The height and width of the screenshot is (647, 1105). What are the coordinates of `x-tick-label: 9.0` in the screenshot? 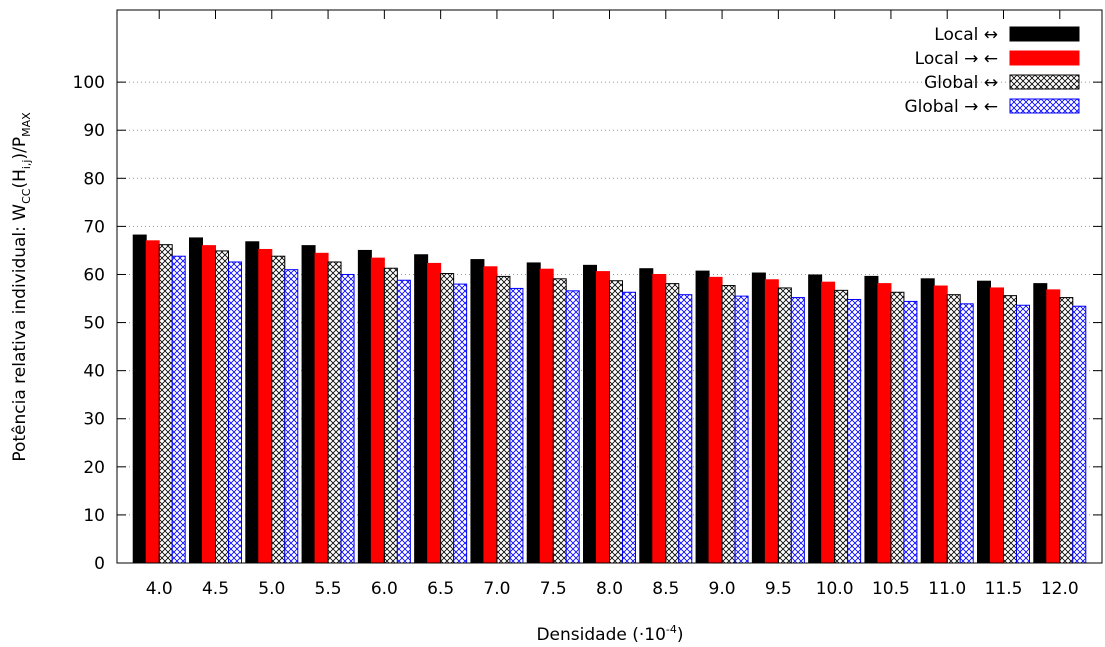 It's located at (722, 589).